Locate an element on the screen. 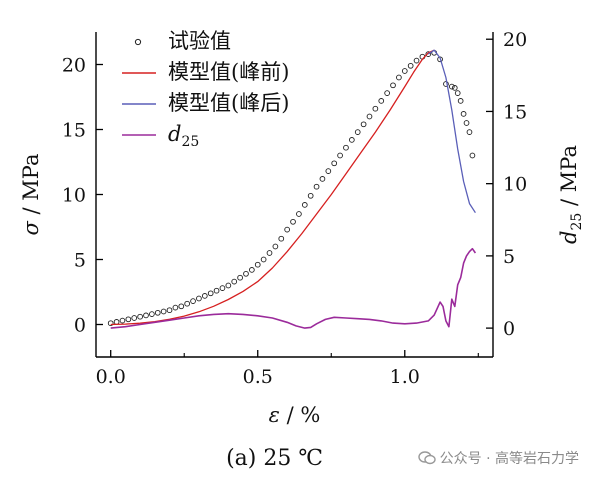  legend-label: 模型值(峰前) is located at coordinates (228, 72).